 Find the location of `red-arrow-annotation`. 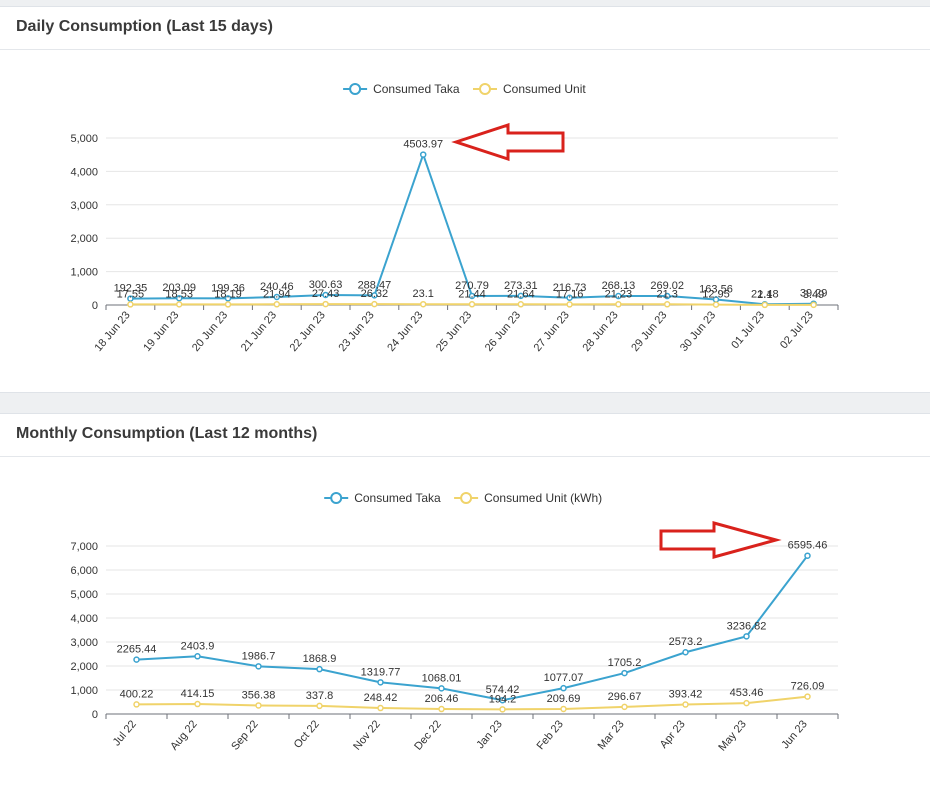

red-arrow-annotation is located at coordinates (508, 142).